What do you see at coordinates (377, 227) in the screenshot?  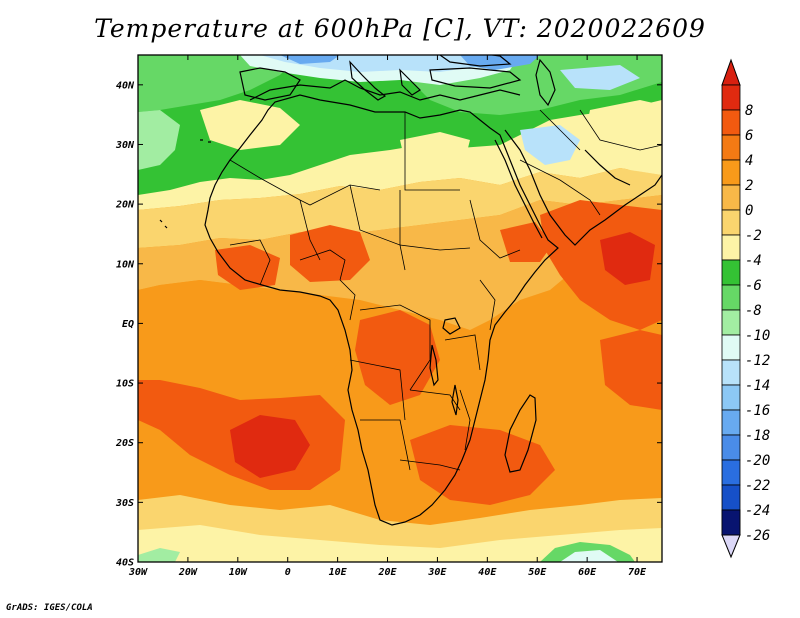 I see `border-niger-chad` at bounding box center [377, 227].